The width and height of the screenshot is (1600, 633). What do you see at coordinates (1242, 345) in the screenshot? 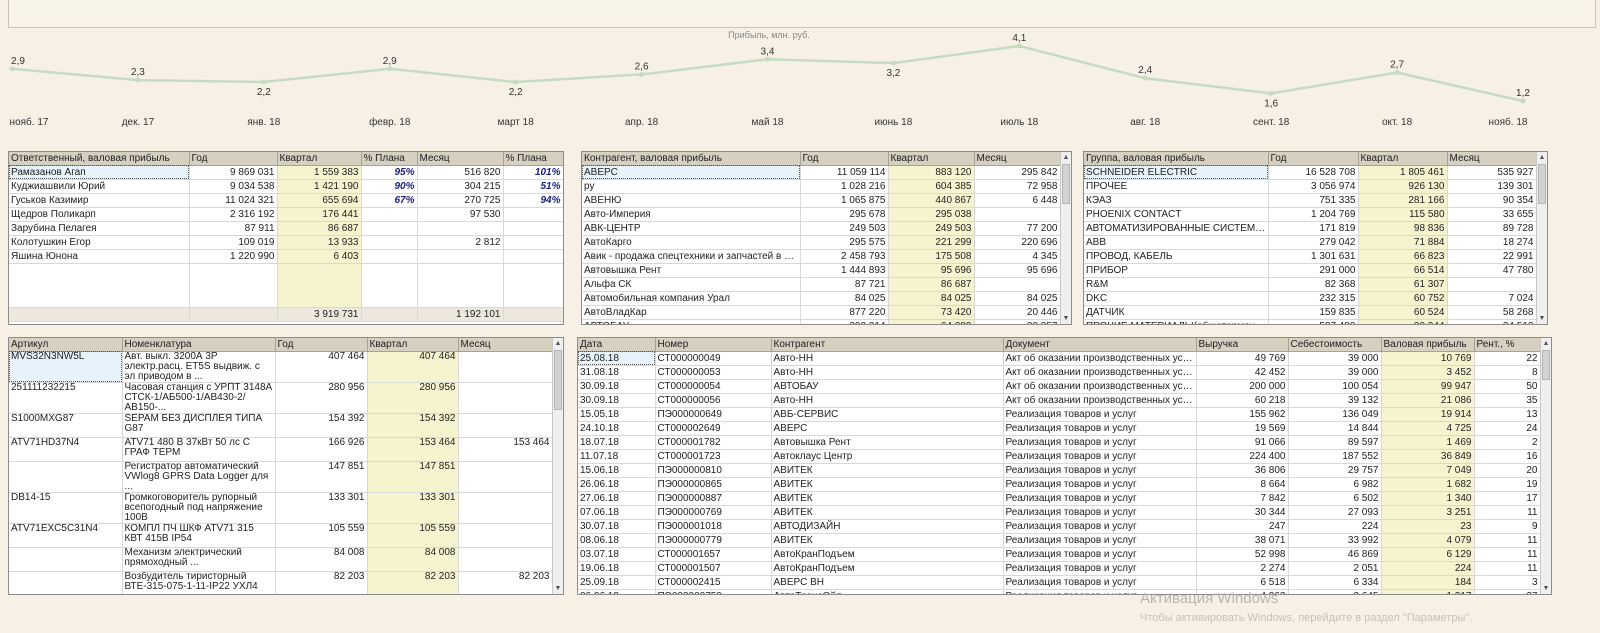
I see `column-header: Выручка` at bounding box center [1242, 345].